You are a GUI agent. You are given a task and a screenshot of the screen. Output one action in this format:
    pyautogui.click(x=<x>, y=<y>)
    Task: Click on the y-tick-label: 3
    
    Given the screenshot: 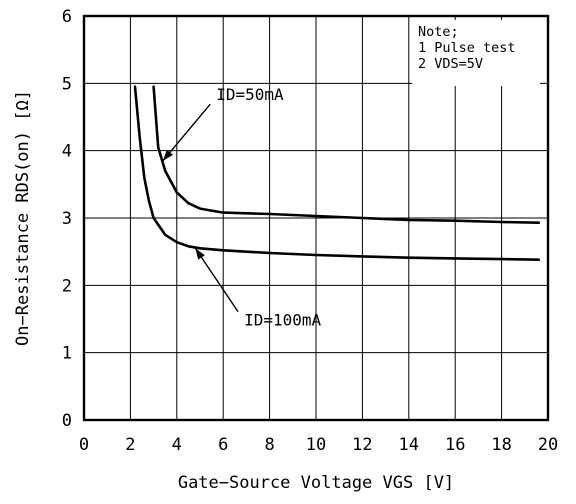 What is the action you would take?
    pyautogui.click(x=67, y=219)
    